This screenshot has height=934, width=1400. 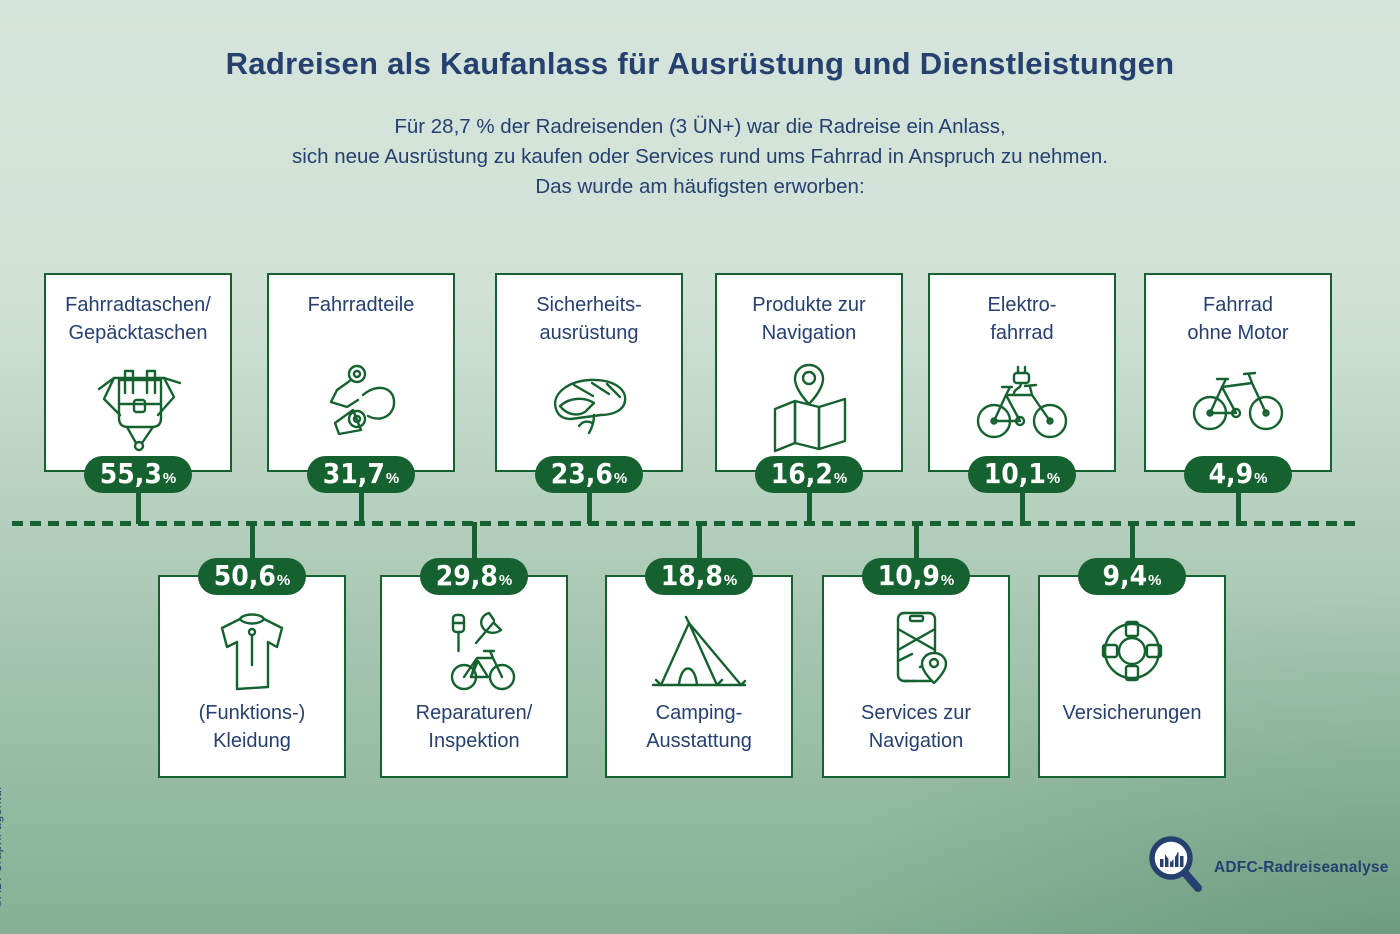 I want to click on card-versicherungen: Versicherungen 9,4%, so click(x=1132, y=668).